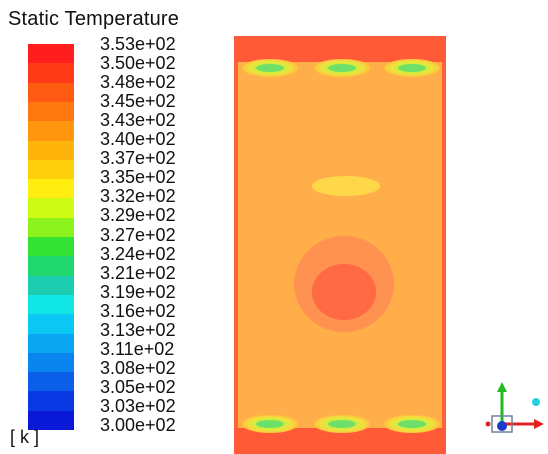 Image resolution: width=548 pixels, height=454 pixels. Describe the element at coordinates (138, 272) in the screenshot. I see `colorbar-tick-label: 3.21e+02` at that location.